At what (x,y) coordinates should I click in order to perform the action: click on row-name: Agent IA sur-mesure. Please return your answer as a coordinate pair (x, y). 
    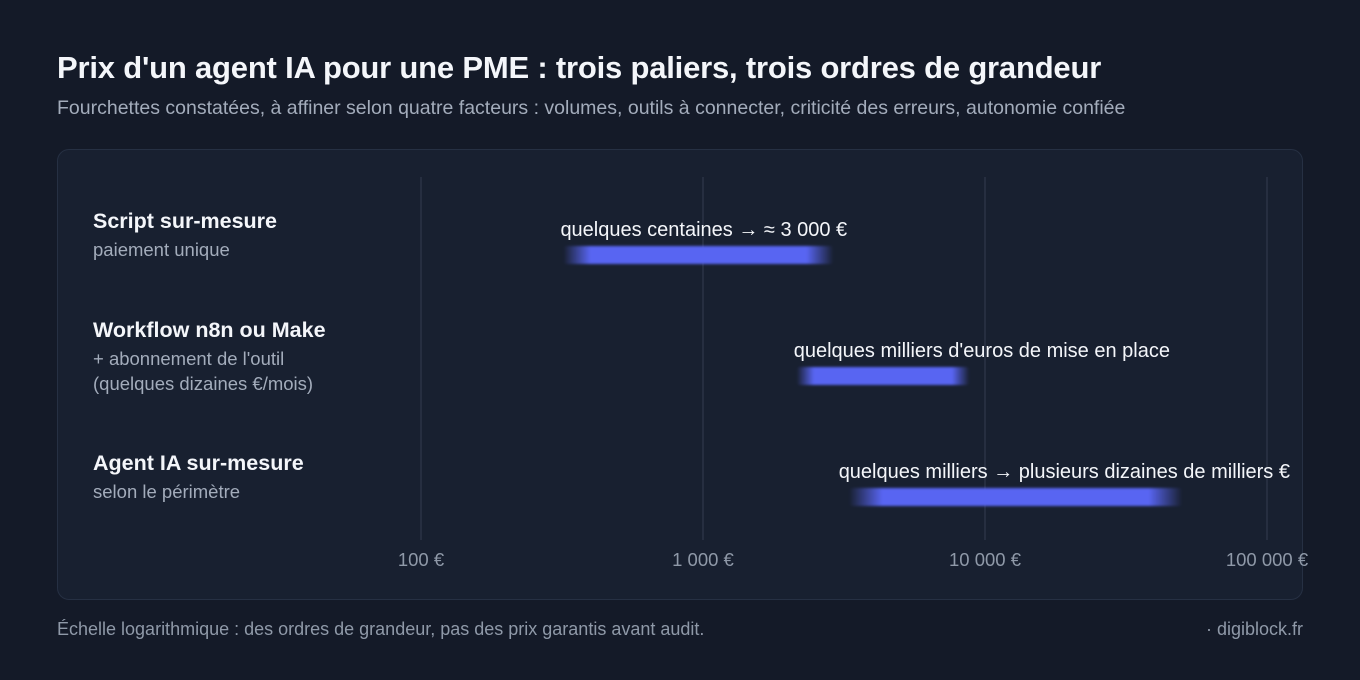
    Looking at the image, I should click on (198, 463).